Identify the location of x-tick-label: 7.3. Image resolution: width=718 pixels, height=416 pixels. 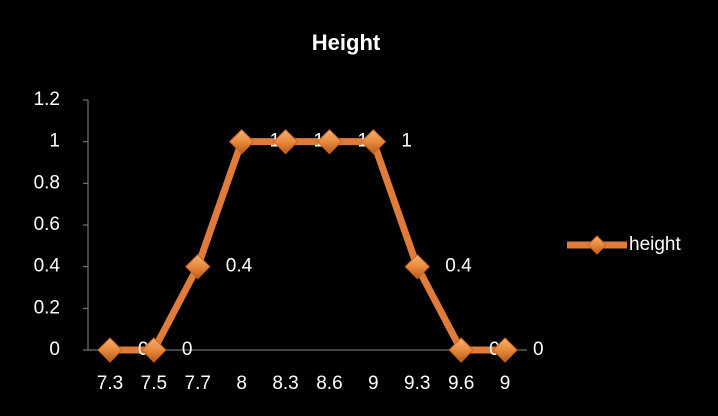
(110, 383).